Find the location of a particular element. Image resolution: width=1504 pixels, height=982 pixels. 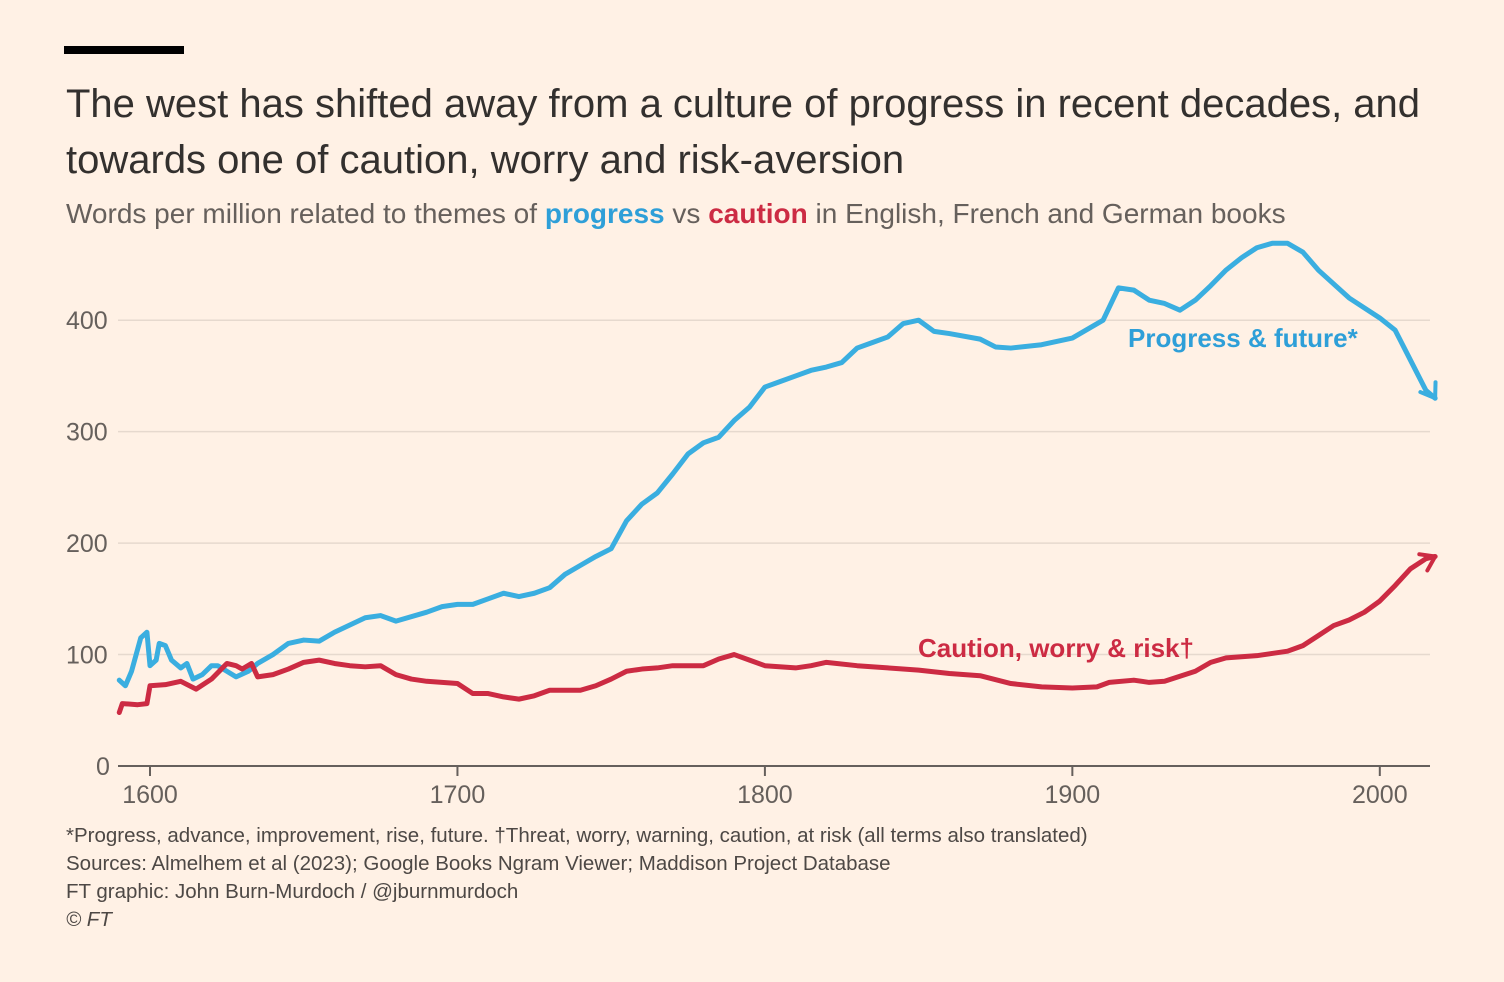

x-tick-label: 1600 is located at coordinates (150, 795).